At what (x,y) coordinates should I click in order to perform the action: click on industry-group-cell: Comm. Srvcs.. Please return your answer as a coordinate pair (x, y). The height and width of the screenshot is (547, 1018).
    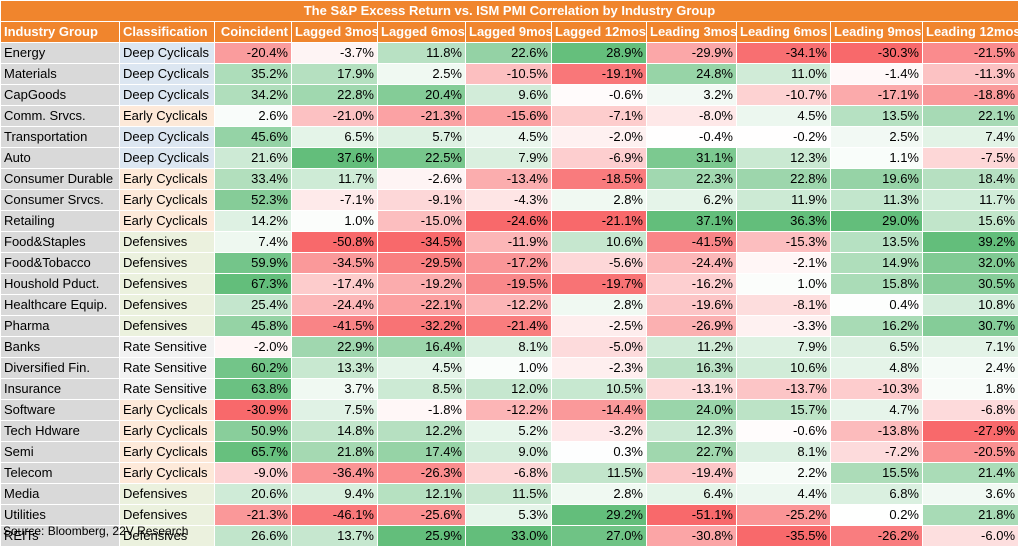
    Looking at the image, I should click on (60, 116).